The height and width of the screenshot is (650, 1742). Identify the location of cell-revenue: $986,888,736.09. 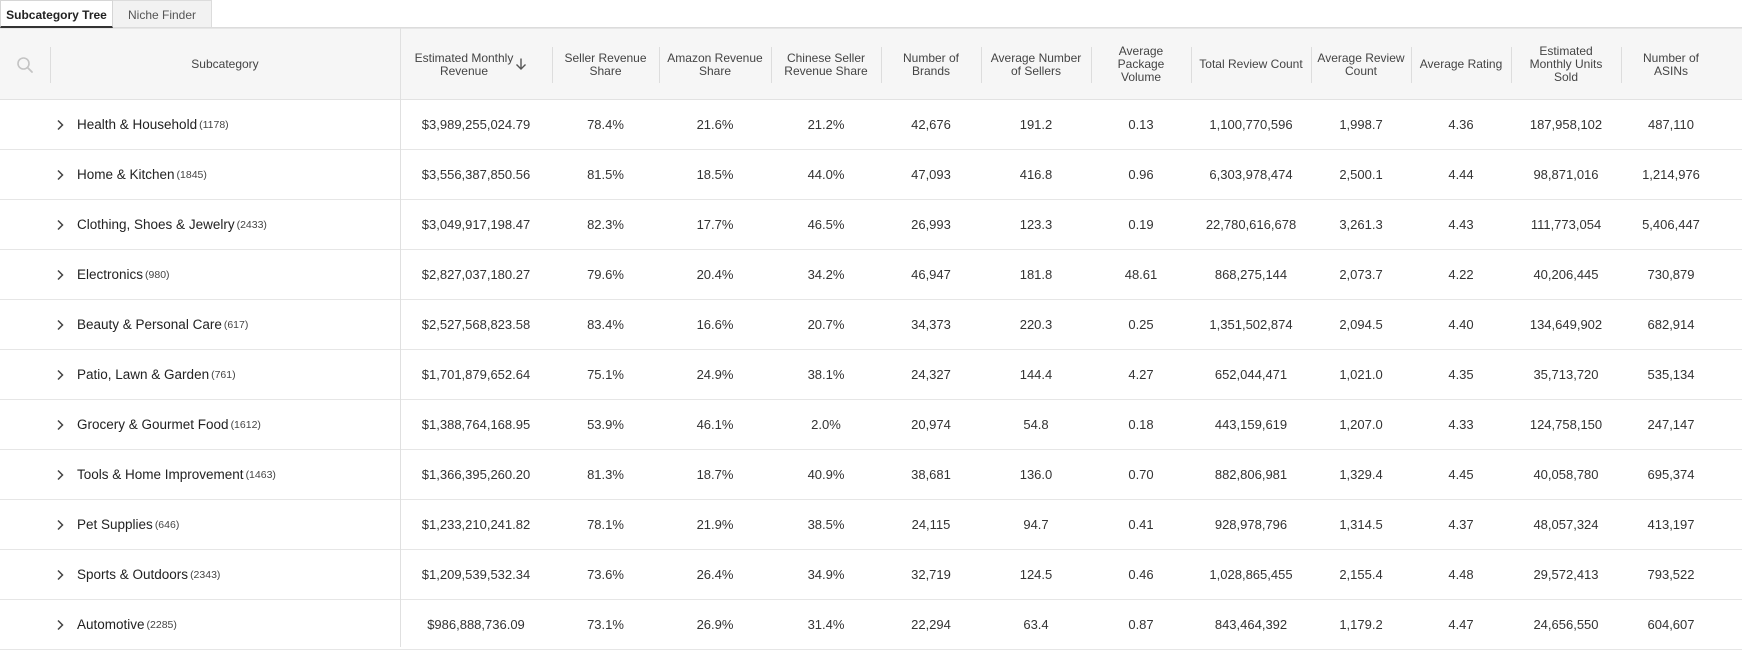
(476, 624).